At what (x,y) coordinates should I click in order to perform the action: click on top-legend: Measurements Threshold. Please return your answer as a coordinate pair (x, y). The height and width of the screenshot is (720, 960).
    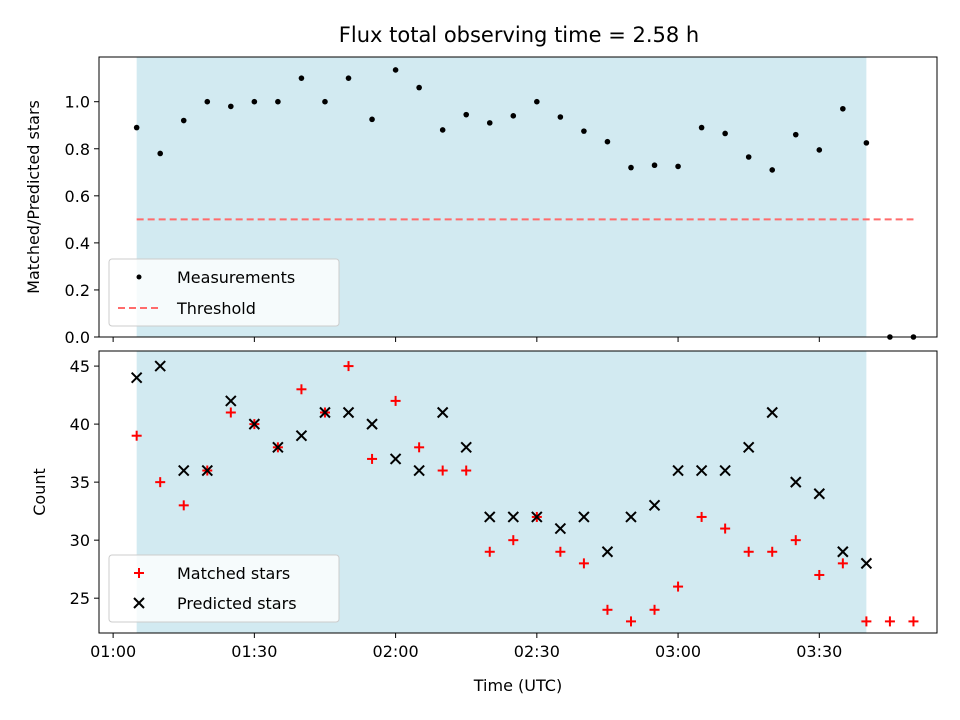
    Looking at the image, I should click on (224, 292).